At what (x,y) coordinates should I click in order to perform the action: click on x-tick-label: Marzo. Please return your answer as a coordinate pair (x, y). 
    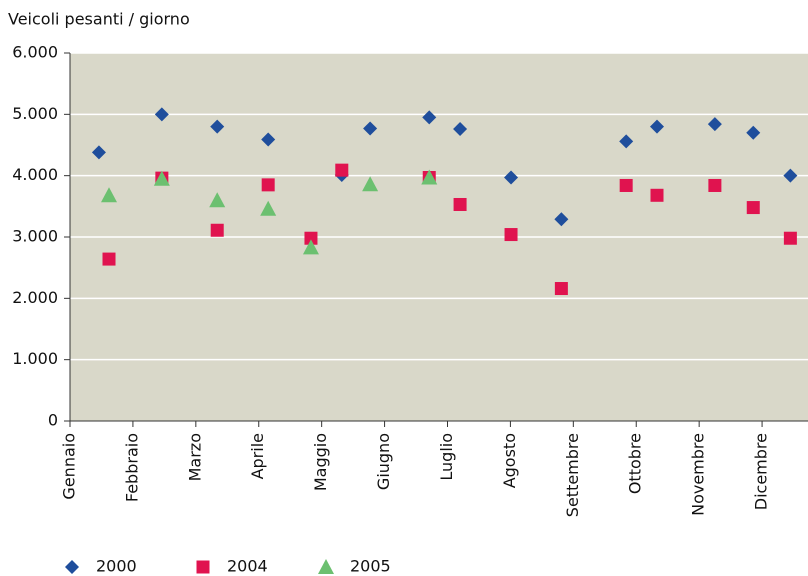
    Looking at the image, I should click on (194, 457).